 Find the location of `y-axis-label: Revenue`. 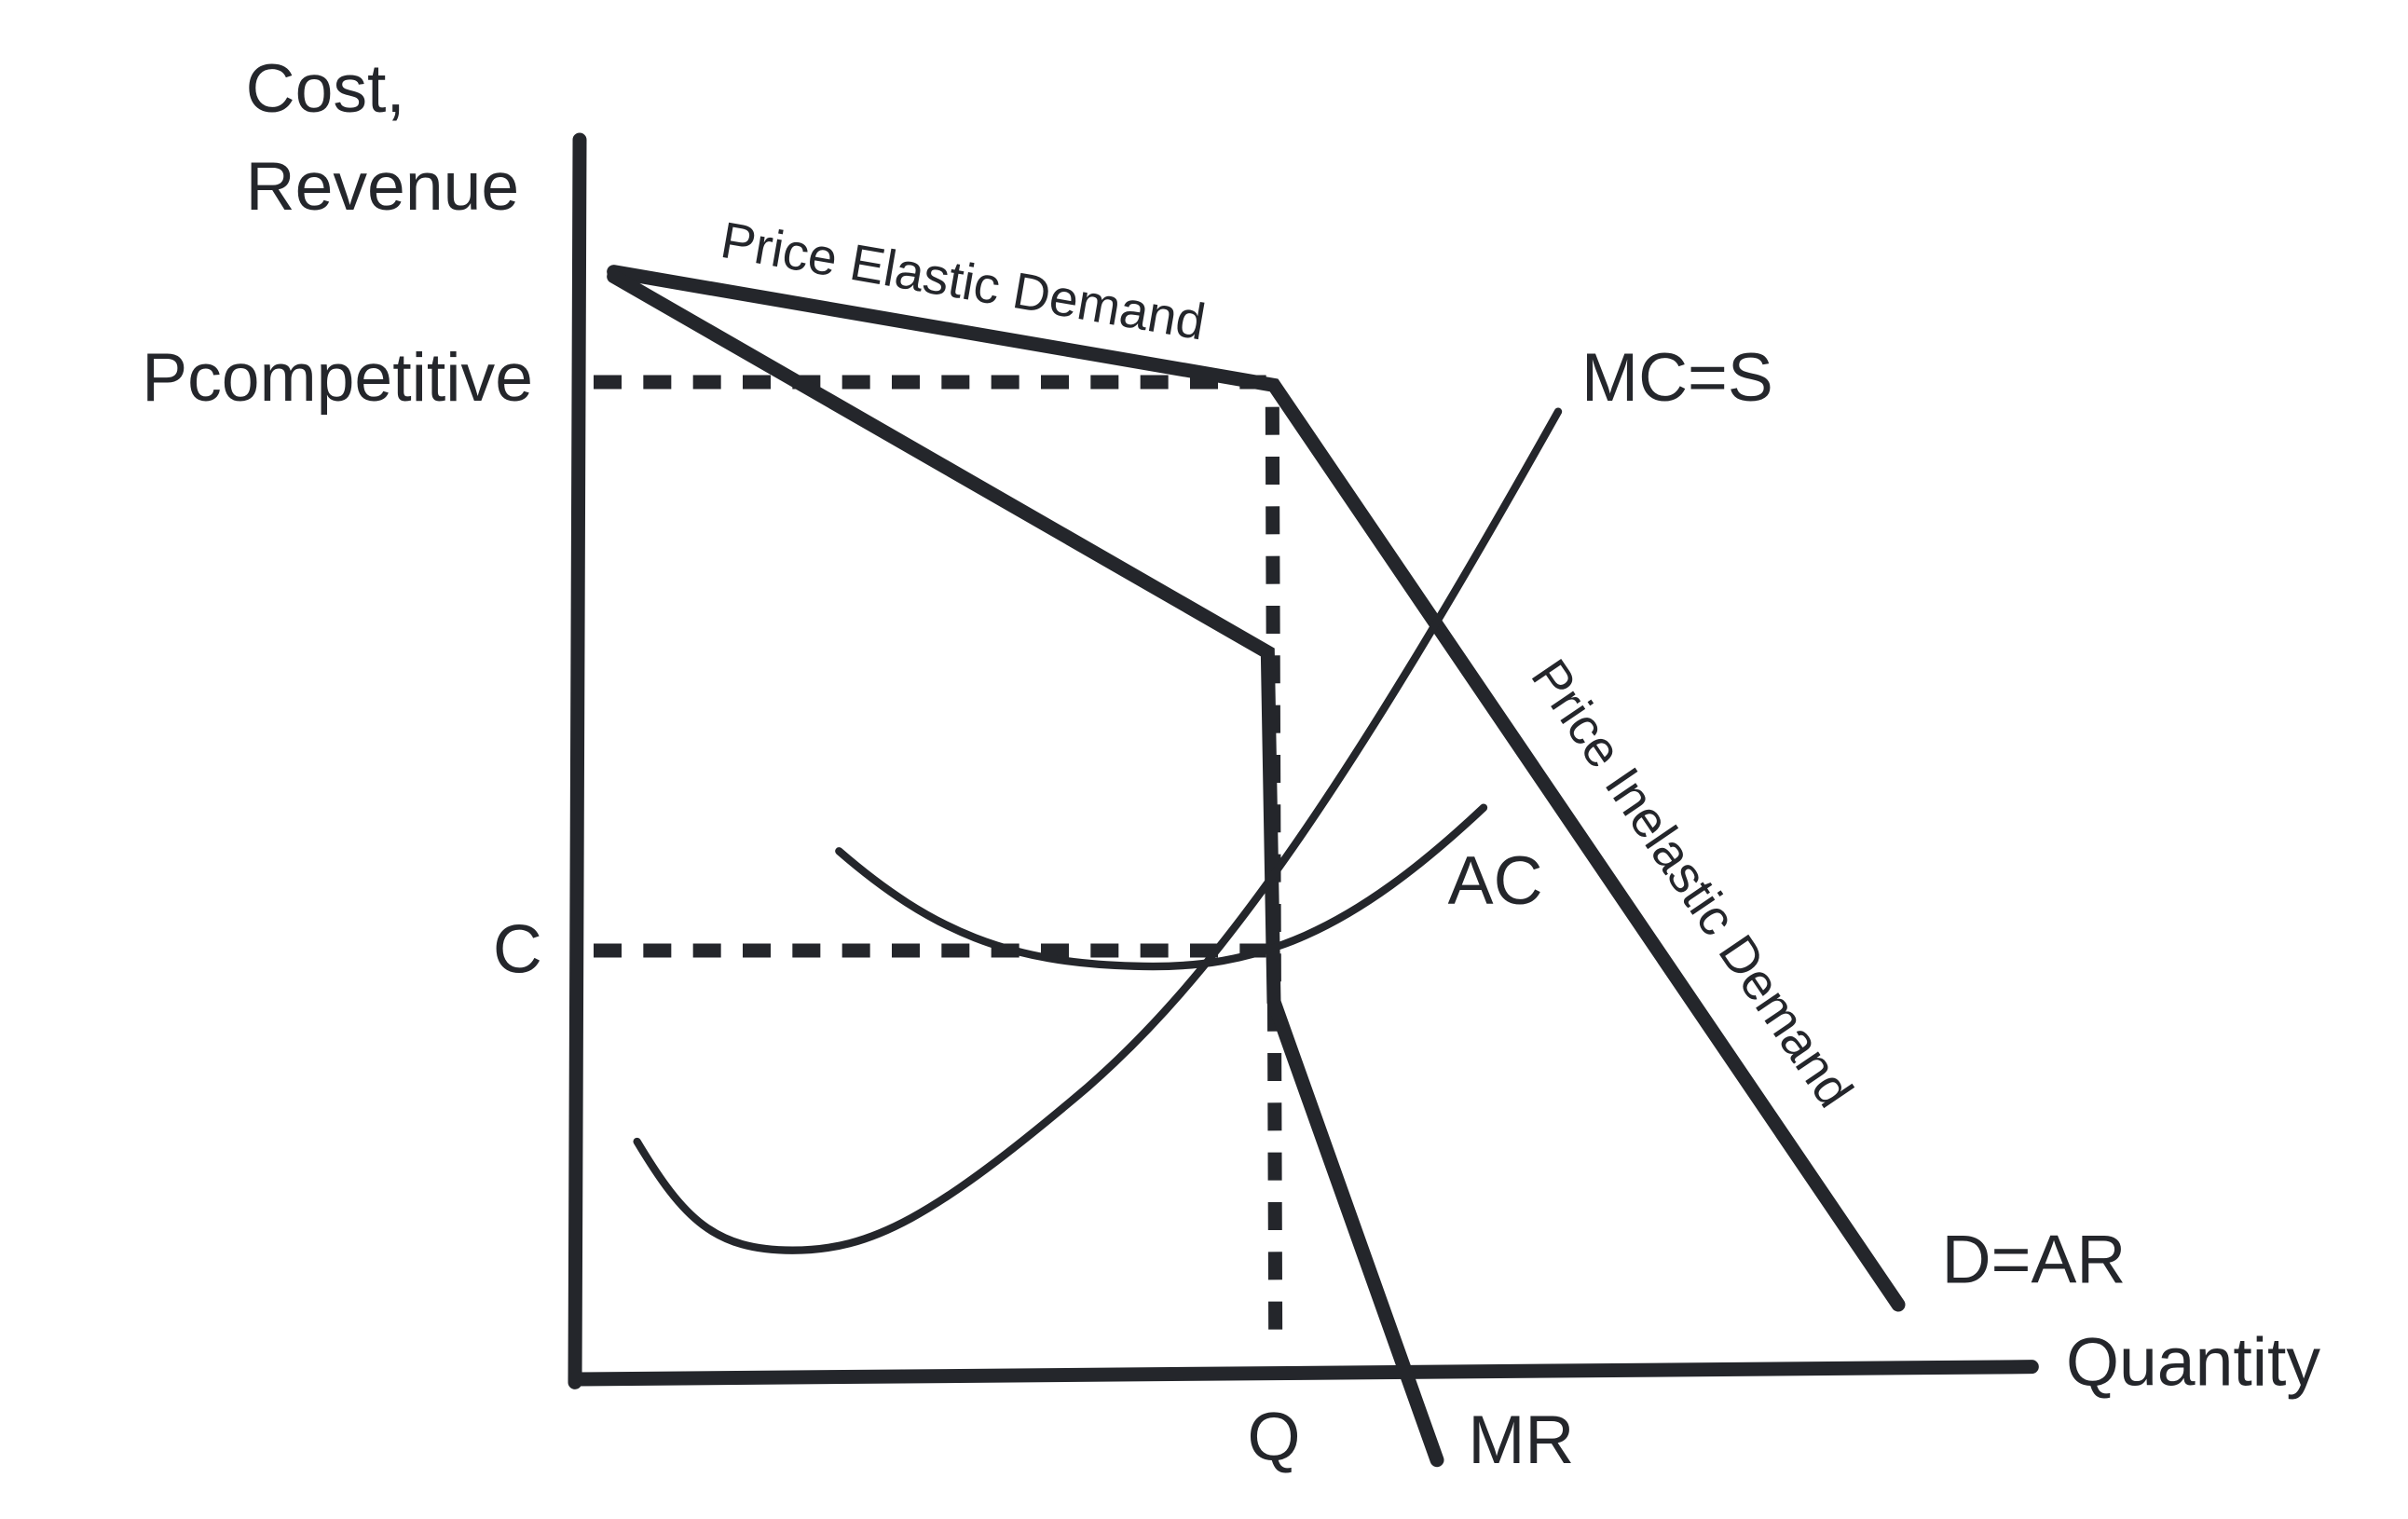

y-axis-label: Revenue is located at coordinates (383, 186).